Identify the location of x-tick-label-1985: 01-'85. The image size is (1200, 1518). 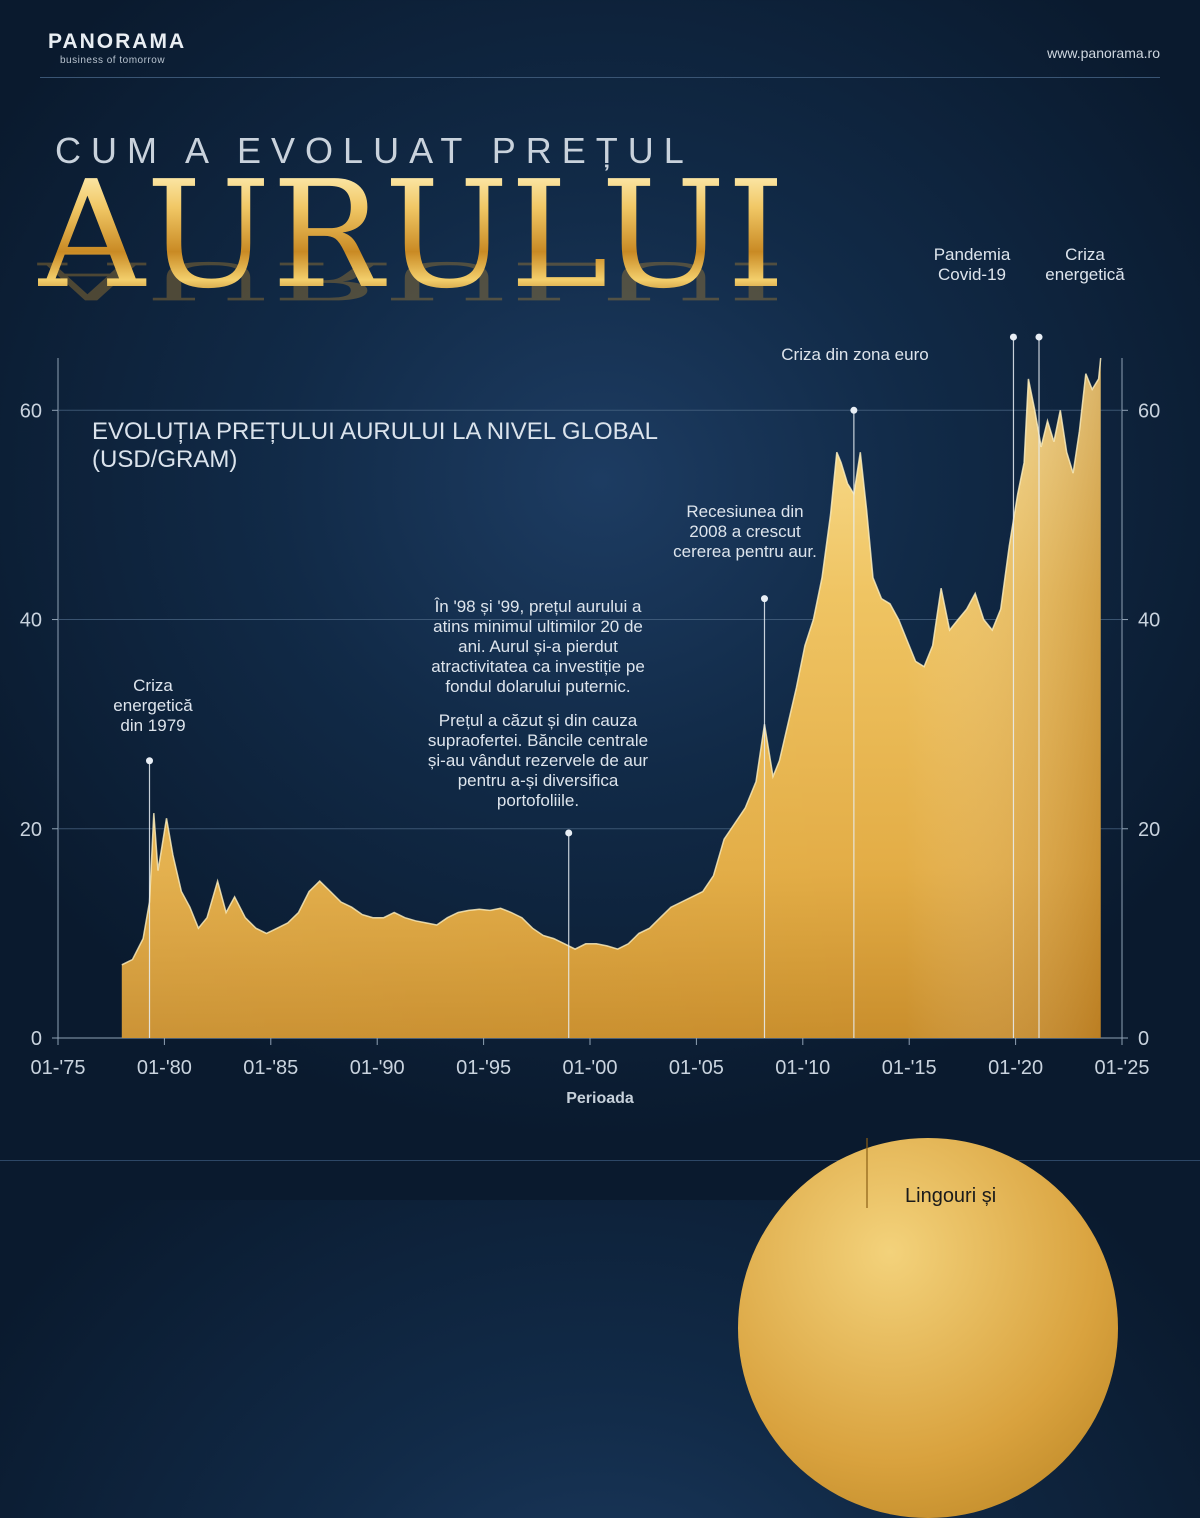
(270, 1068).